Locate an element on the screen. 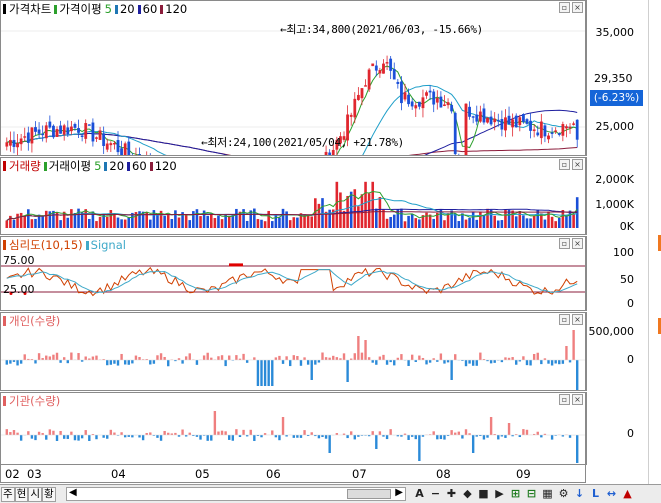 This screenshot has width=661, height=503. psych-tick: 100 is located at coordinates (623, 252).